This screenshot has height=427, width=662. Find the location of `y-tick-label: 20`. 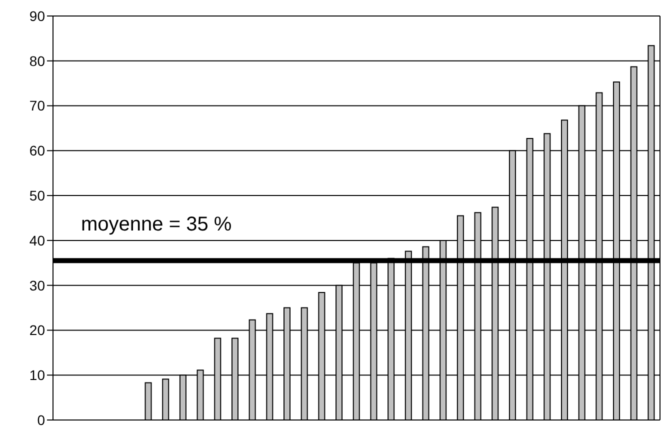

y-tick-label: 20 is located at coordinates (37, 330).